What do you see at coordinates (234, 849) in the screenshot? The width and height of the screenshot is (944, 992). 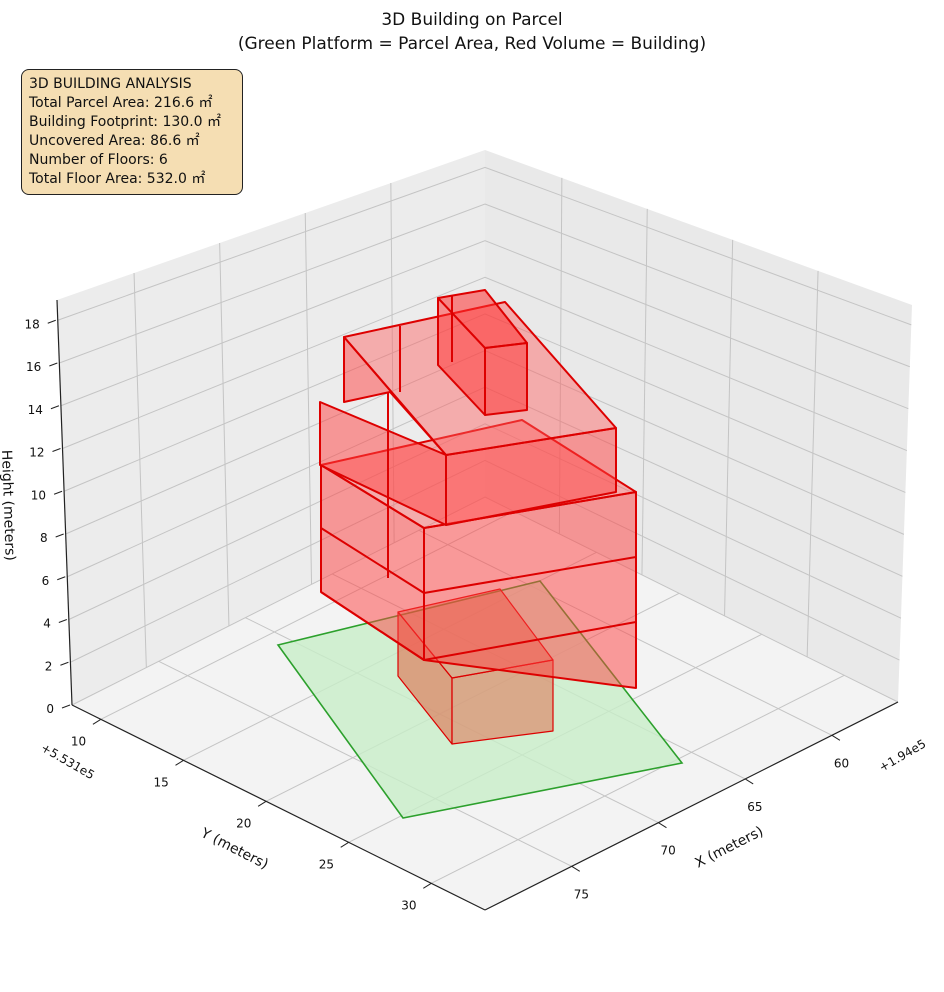 I see `y-axis-label: Y (meters)` at bounding box center [234, 849].